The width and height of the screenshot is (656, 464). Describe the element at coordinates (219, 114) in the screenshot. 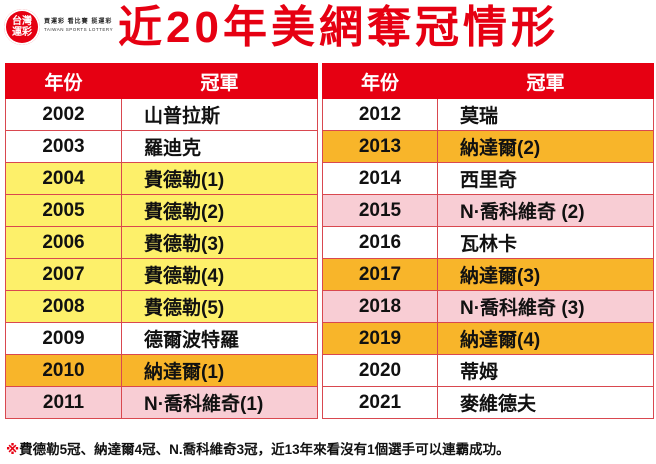

I see `champion-cell: 山普拉斯` at that location.